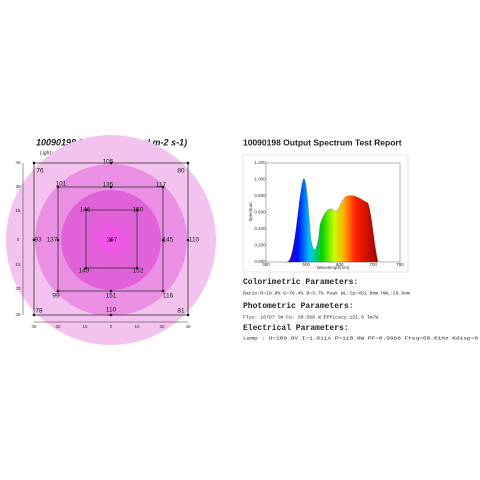 The height and width of the screenshot is (480, 480). I want to click on reading: 137, so click(52, 240).